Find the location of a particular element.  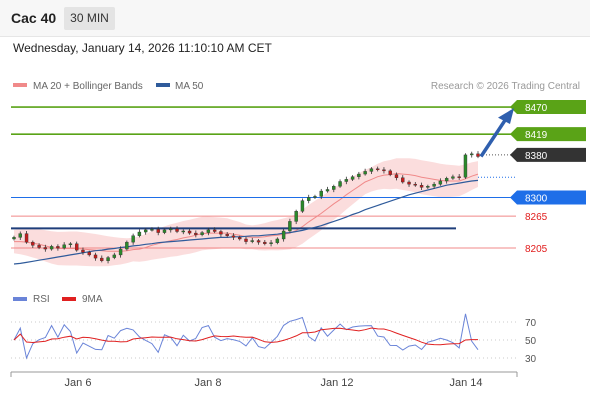

pivot-level-tag is located at coordinates (548, 197).